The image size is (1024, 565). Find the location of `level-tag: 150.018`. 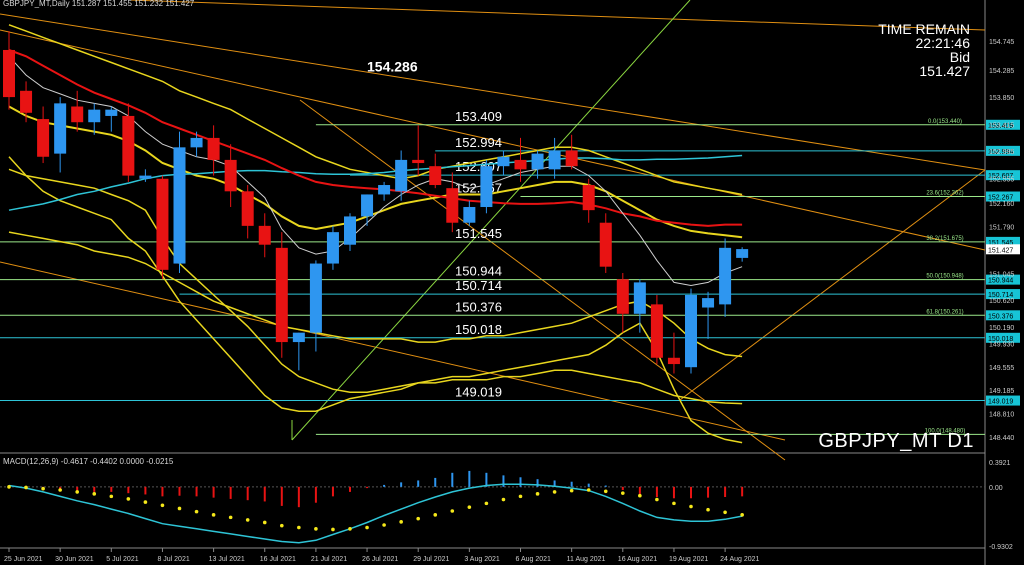

level-tag: 150.018 is located at coordinates (1000, 339).